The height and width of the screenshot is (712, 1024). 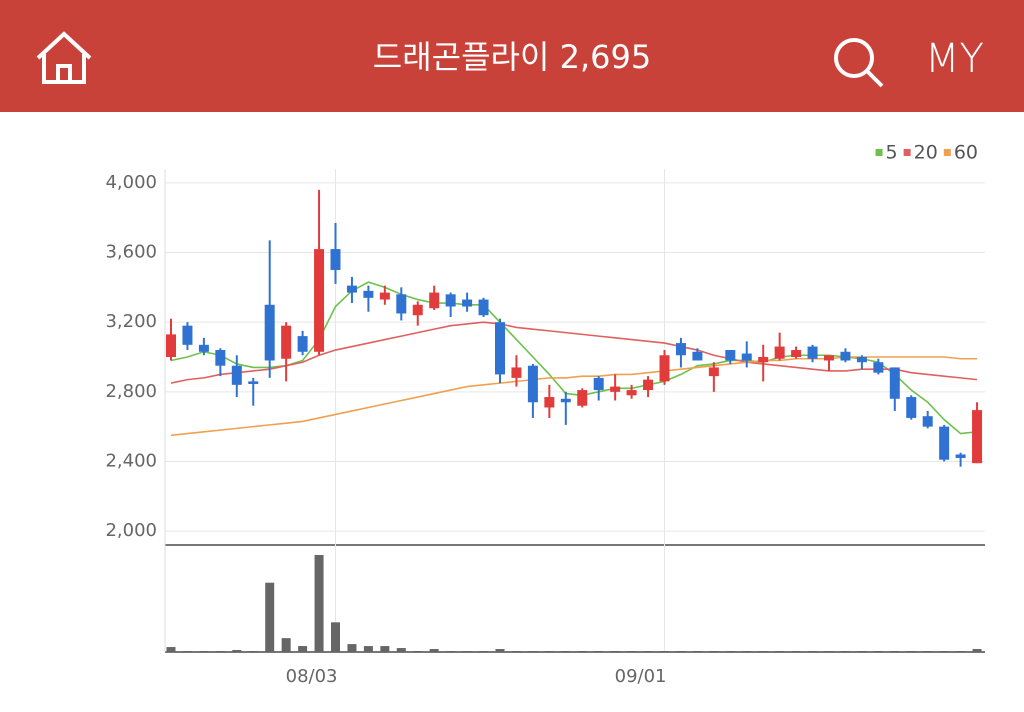 What do you see at coordinates (131, 530) in the screenshot?
I see `y-tick-label: 2,000` at bounding box center [131, 530].